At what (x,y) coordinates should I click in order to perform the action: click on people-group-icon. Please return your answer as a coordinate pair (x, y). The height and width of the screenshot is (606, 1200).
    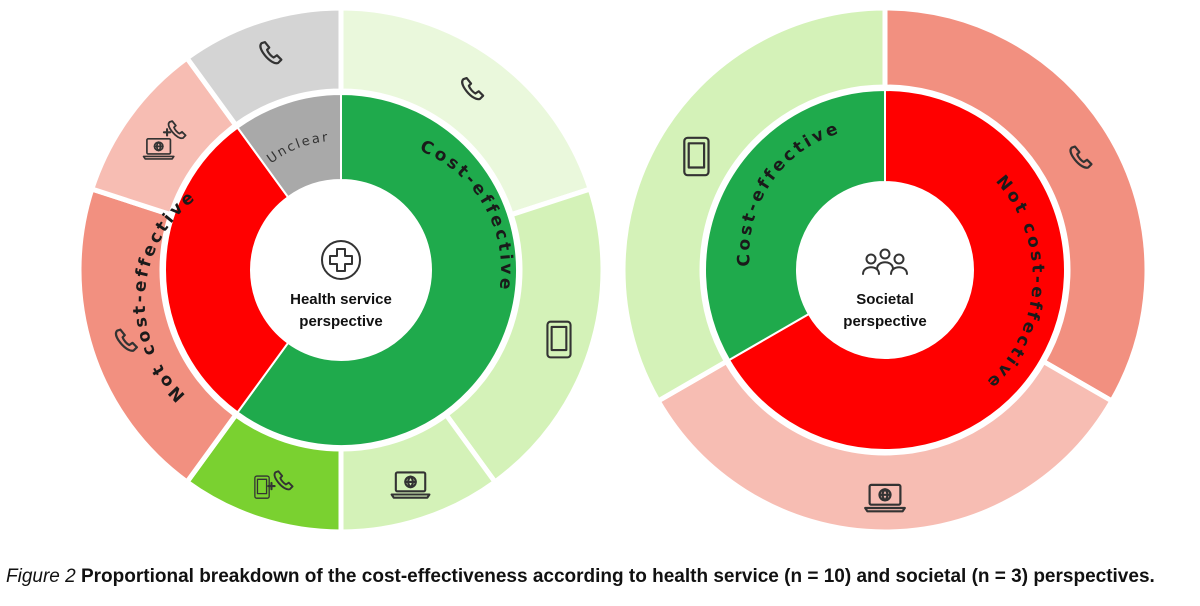
    Looking at the image, I should click on (885, 261).